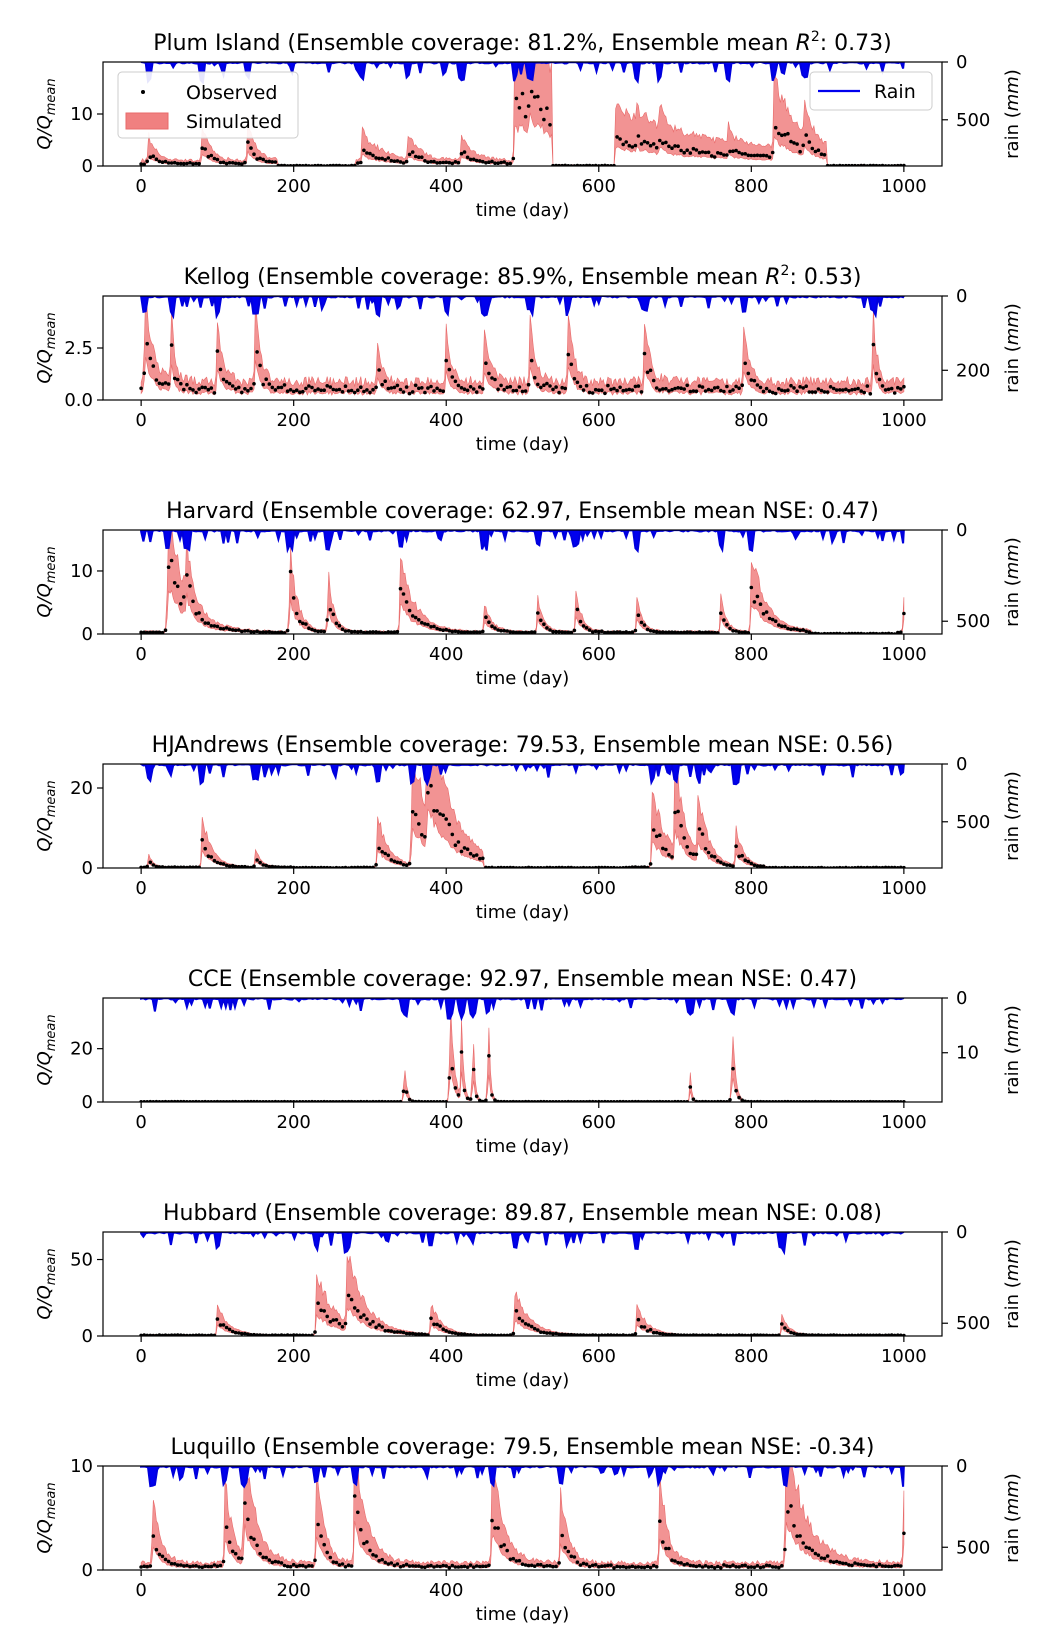 Image resolution: width=1050 pixels, height=1650 pixels. What do you see at coordinates (1012, 1050) in the screenshot?
I see `rain-axis-label: rain (mm)` at bounding box center [1012, 1050].